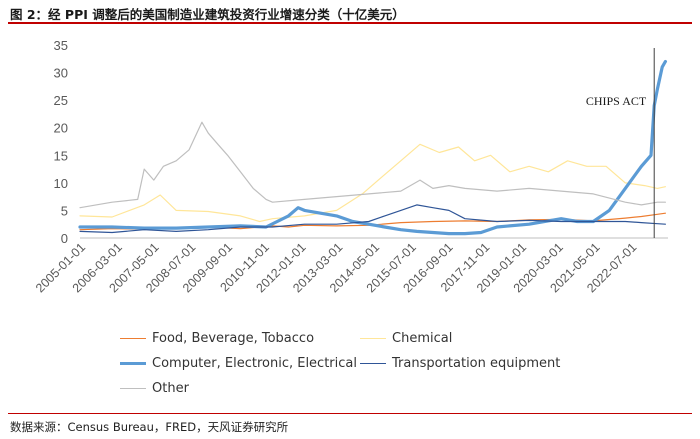  What do you see at coordinates (61, 183) in the screenshot?
I see `y-tick-label: 10` at bounding box center [61, 183].